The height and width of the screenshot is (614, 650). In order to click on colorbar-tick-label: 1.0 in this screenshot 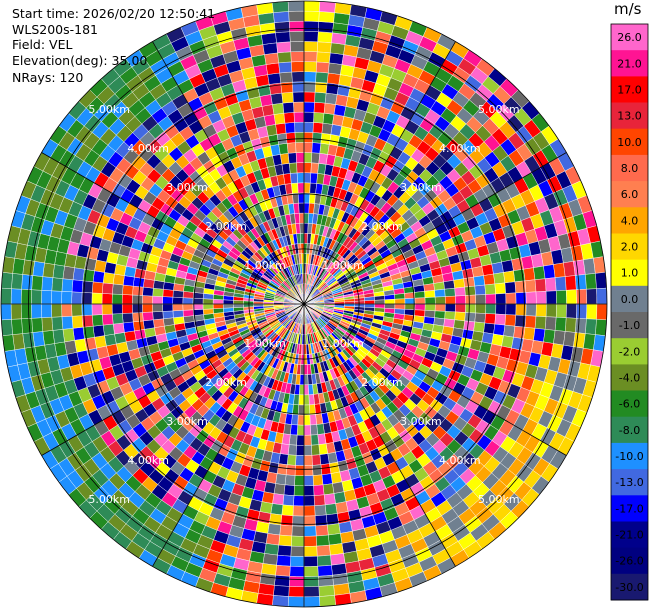, I will do `click(630, 273)`.